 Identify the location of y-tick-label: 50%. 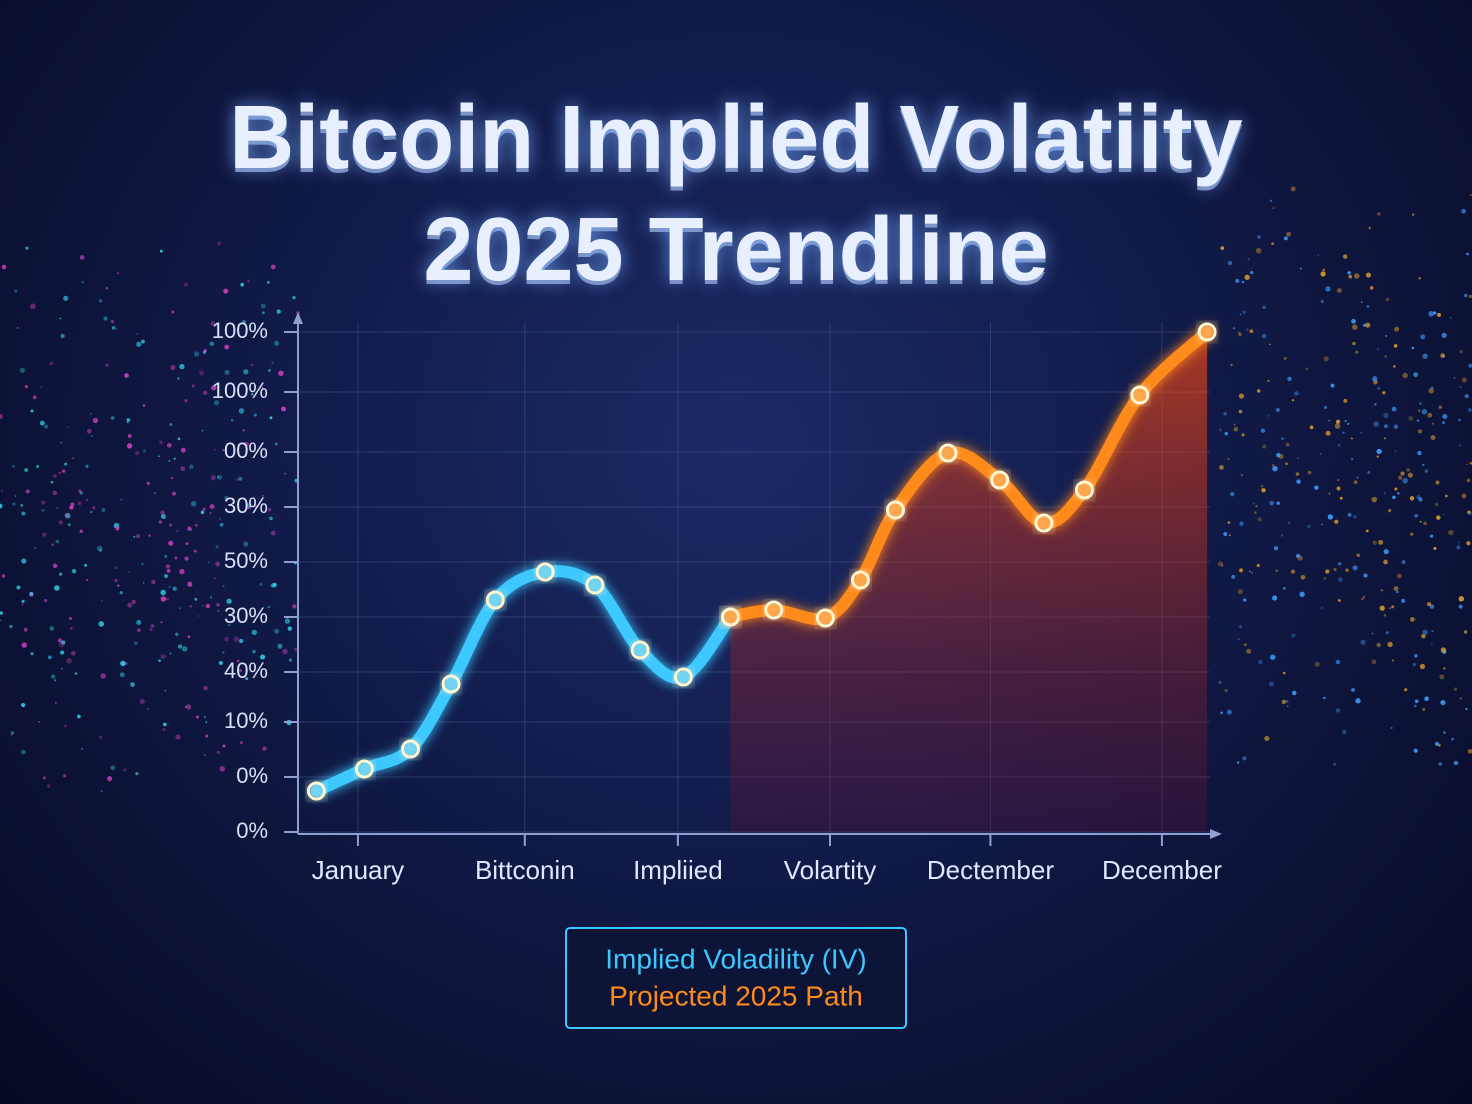
(246, 560).